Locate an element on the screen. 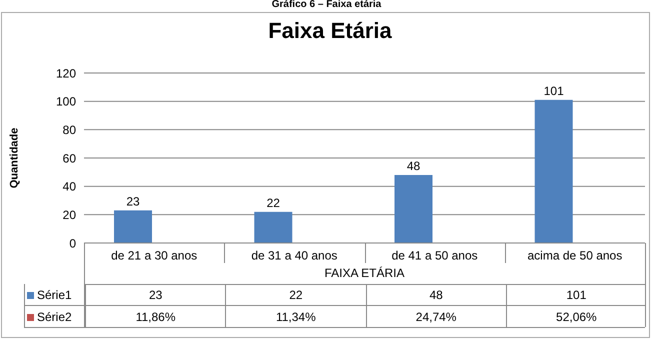 The height and width of the screenshot is (341, 663). x-tick-label: de 41 a 50 anos is located at coordinates (435, 255).